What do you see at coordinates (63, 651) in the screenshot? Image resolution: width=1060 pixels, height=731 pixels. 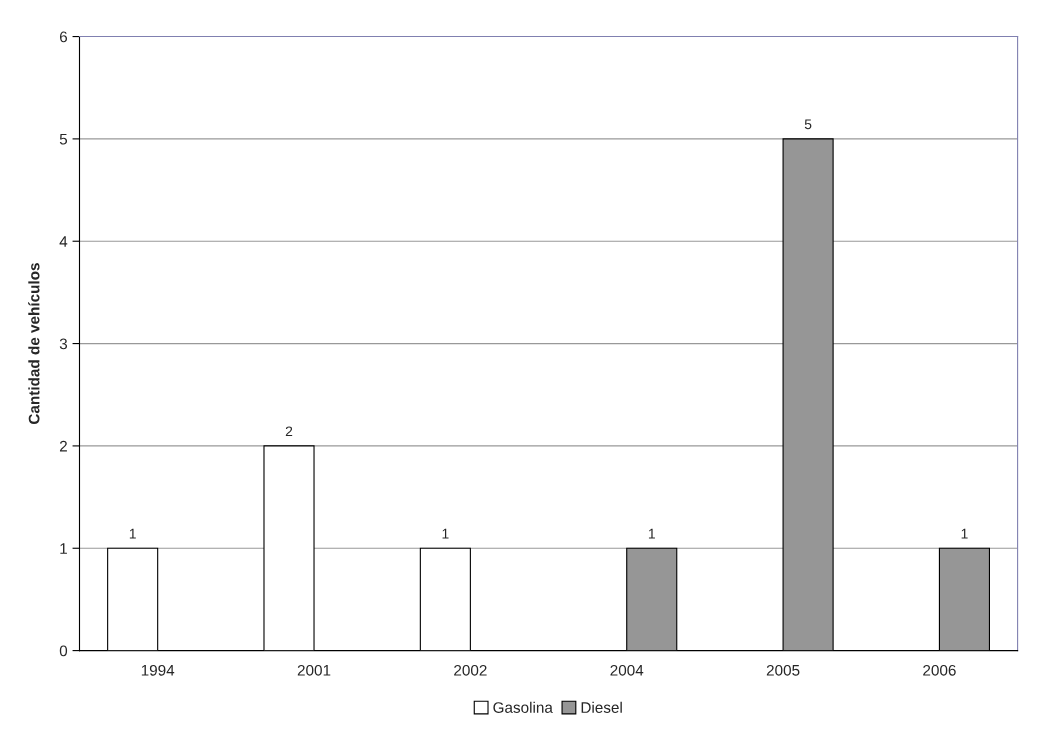 I see `y-tick-label: 0` at bounding box center [63, 651].